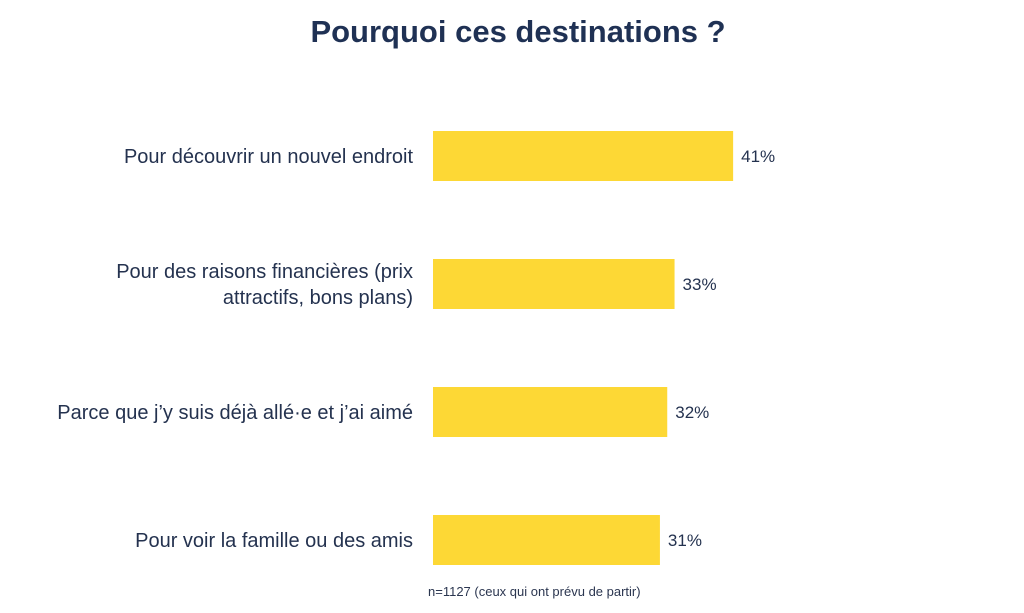  I want to click on category-label-1: Pour découvrir un nouvel endroit, so click(269, 157).